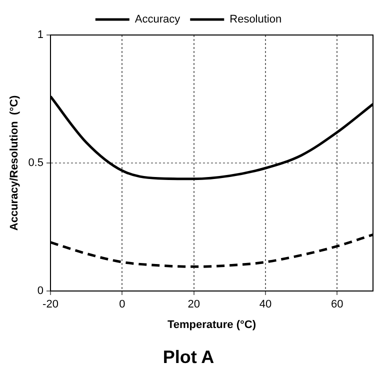 The image size is (387, 377). I want to click on legend-label: Accuracy, so click(157, 20).